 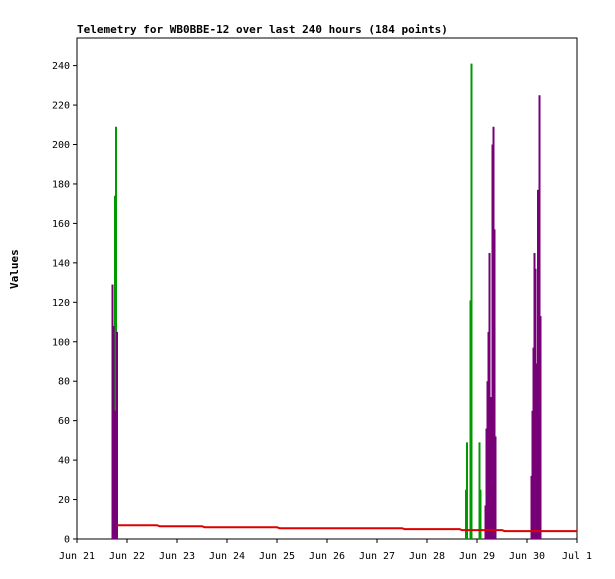 What do you see at coordinates (61, 184) in the screenshot?
I see `y-tick-label: 180` at bounding box center [61, 184].